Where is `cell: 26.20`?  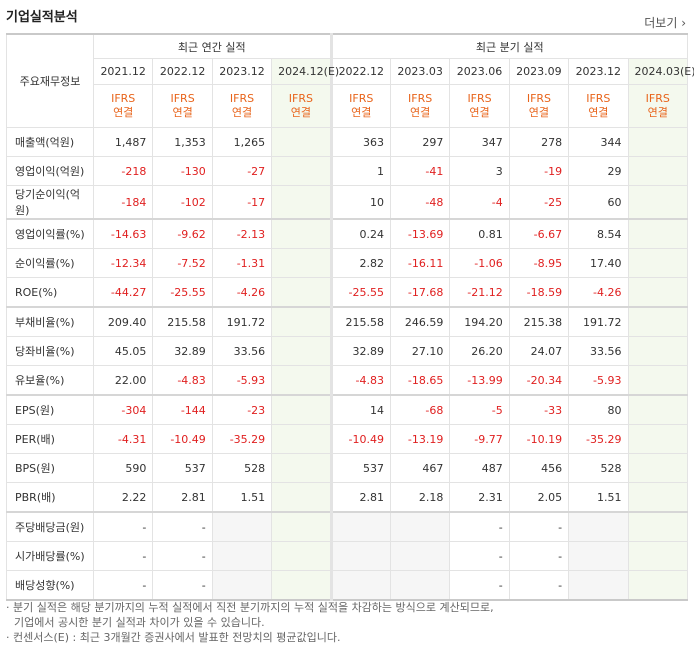
cell: 26.20 is located at coordinates (479, 351).